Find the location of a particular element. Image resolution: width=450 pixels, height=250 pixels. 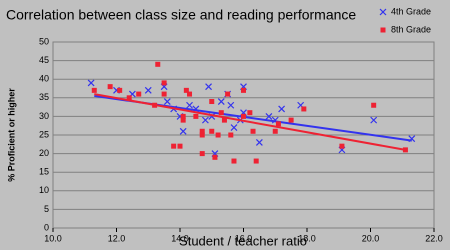

y-tick-label: 15 is located at coordinates (44, 172).